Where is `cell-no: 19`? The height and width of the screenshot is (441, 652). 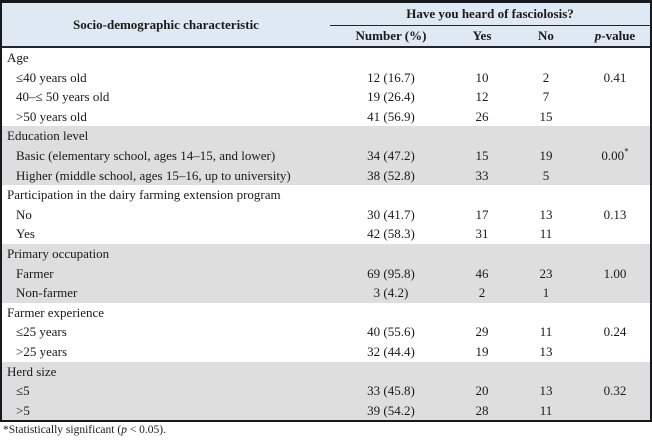 cell-no: 19 is located at coordinates (546, 155).